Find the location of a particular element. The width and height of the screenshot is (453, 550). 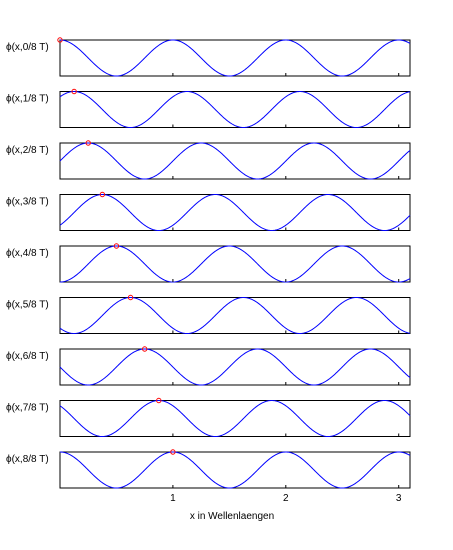

panel-ylabel: ϕ(x,8/8 T) is located at coordinates (27, 459).